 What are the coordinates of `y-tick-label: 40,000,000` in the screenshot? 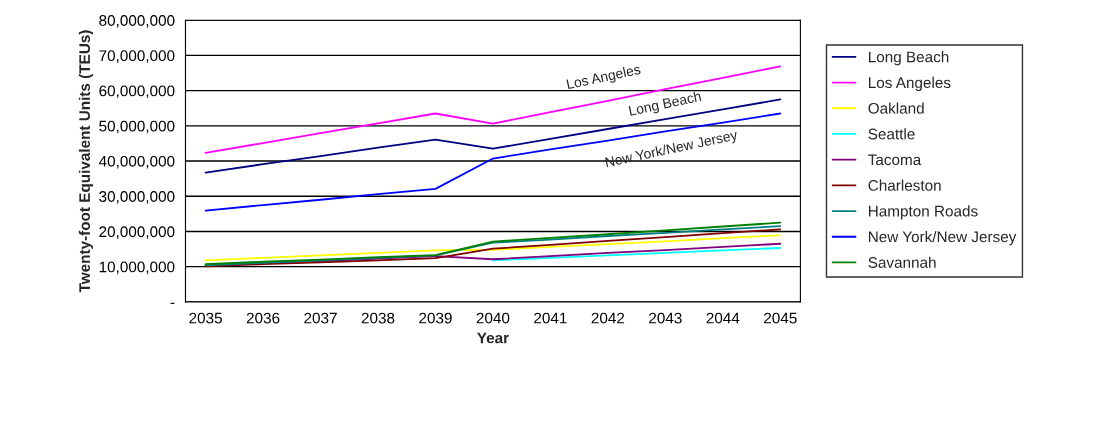 It's located at (136, 162).